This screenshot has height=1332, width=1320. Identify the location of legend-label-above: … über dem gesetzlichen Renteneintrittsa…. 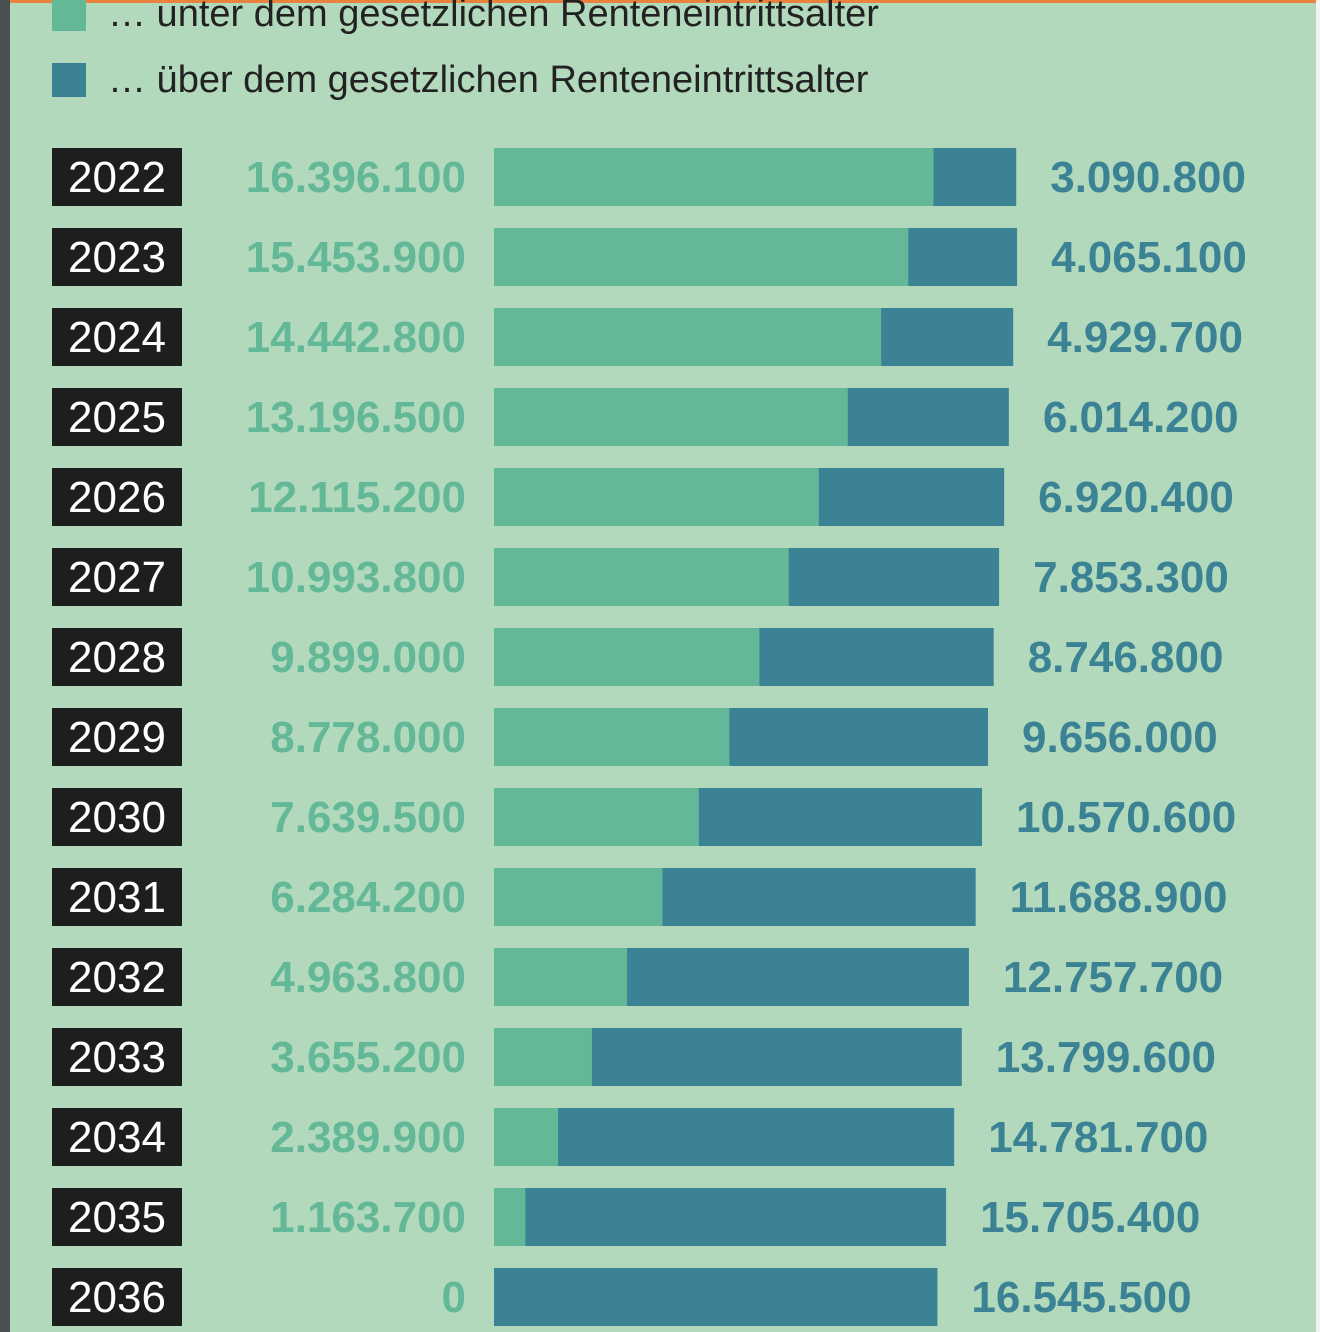
(488, 79).